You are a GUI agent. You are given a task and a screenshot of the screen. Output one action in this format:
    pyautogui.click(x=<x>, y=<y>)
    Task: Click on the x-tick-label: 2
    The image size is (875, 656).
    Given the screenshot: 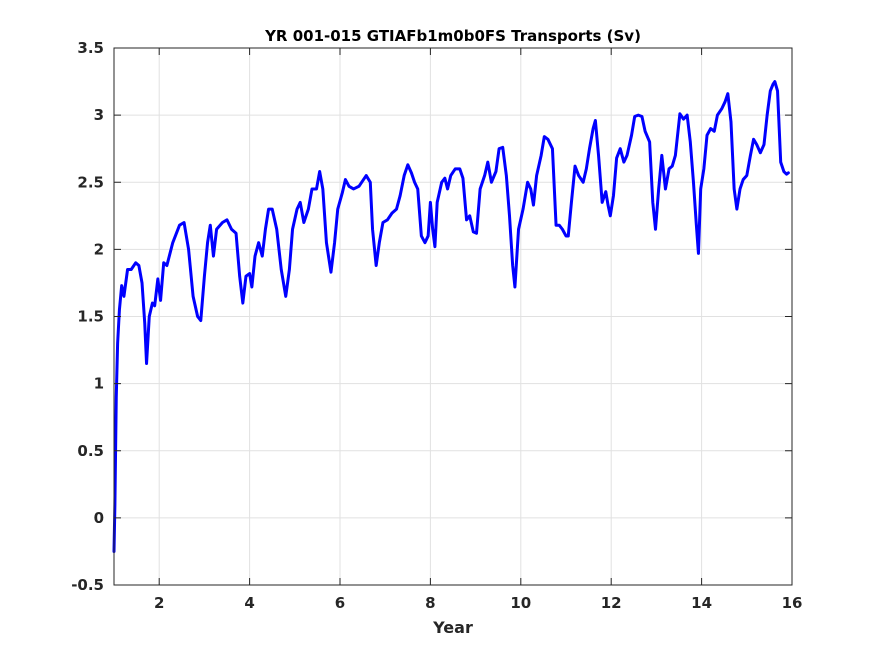 What is the action you would take?
    pyautogui.click(x=159, y=603)
    